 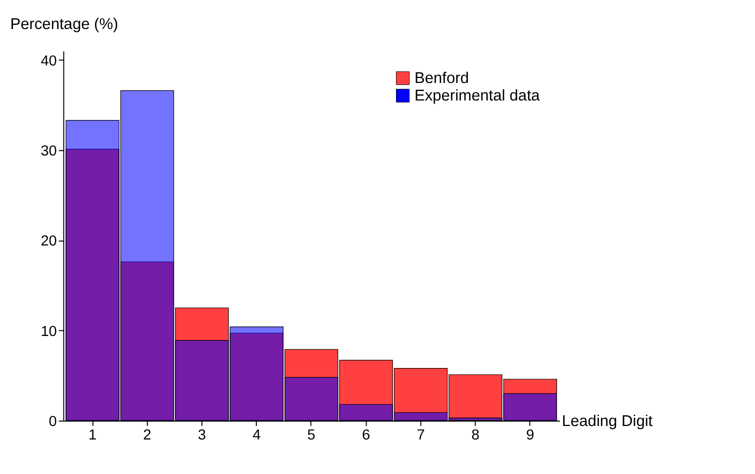 What do you see at coordinates (441, 78) in the screenshot?
I see `legend-label: Benford` at bounding box center [441, 78].